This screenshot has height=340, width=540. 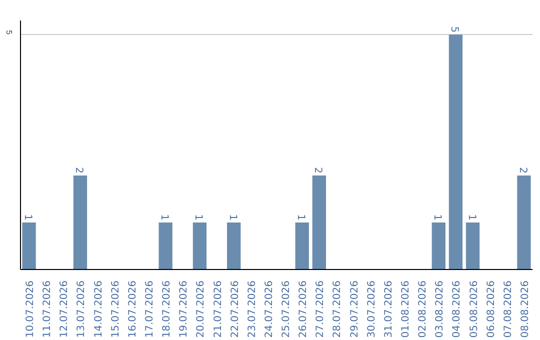 I want to click on x-tick-label: 03.08.2026, so click(x=440, y=309).